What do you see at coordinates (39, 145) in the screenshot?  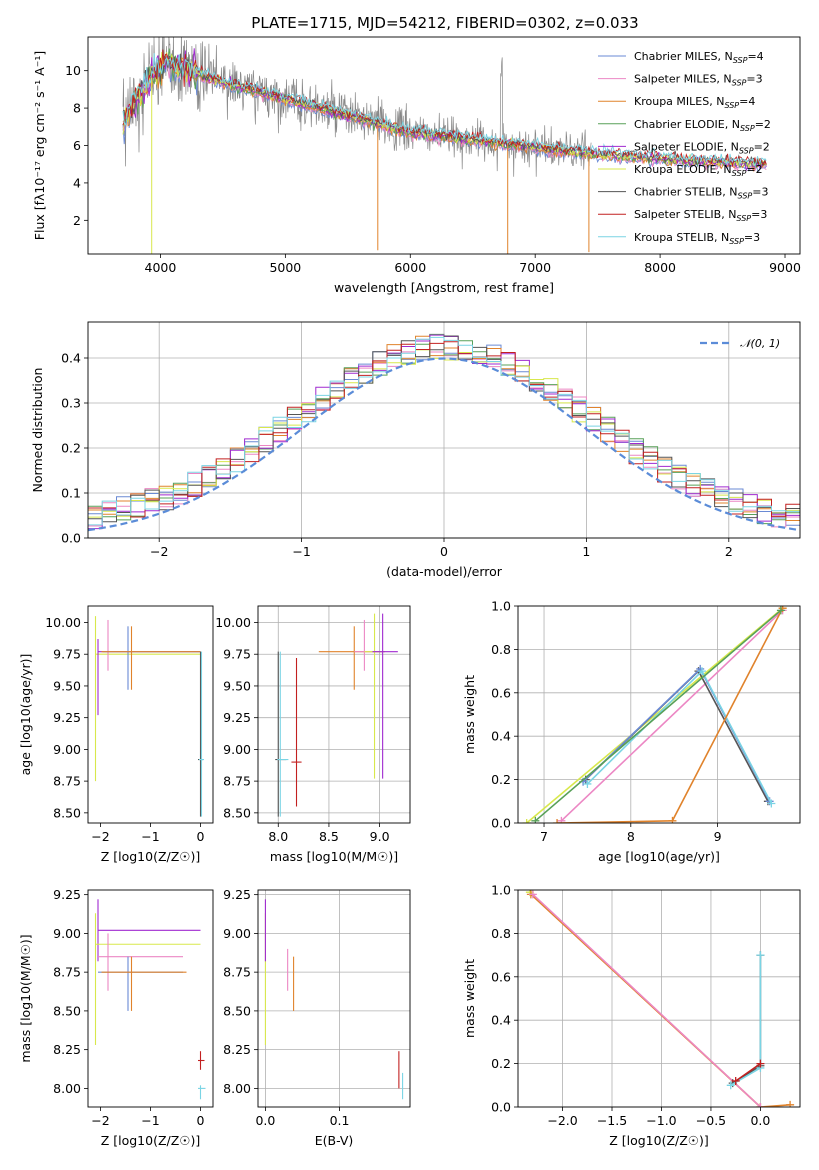 I see `y-axis-label: Flux [fλ10⁻¹⁷ erg cm⁻² s⁻¹ A⁻¹]` at bounding box center [39, 145].